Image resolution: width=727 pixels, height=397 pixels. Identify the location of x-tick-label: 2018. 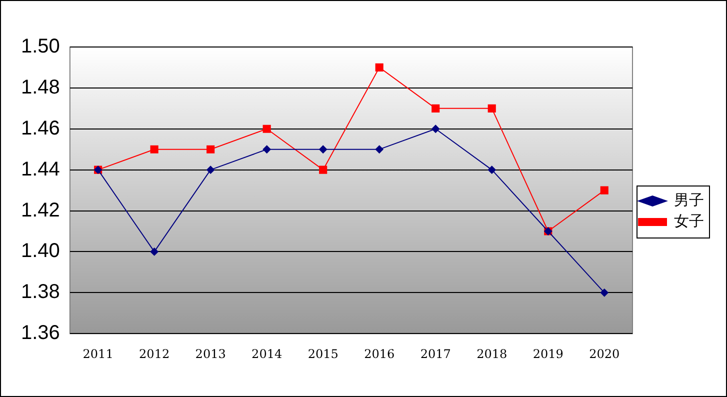
(492, 353).